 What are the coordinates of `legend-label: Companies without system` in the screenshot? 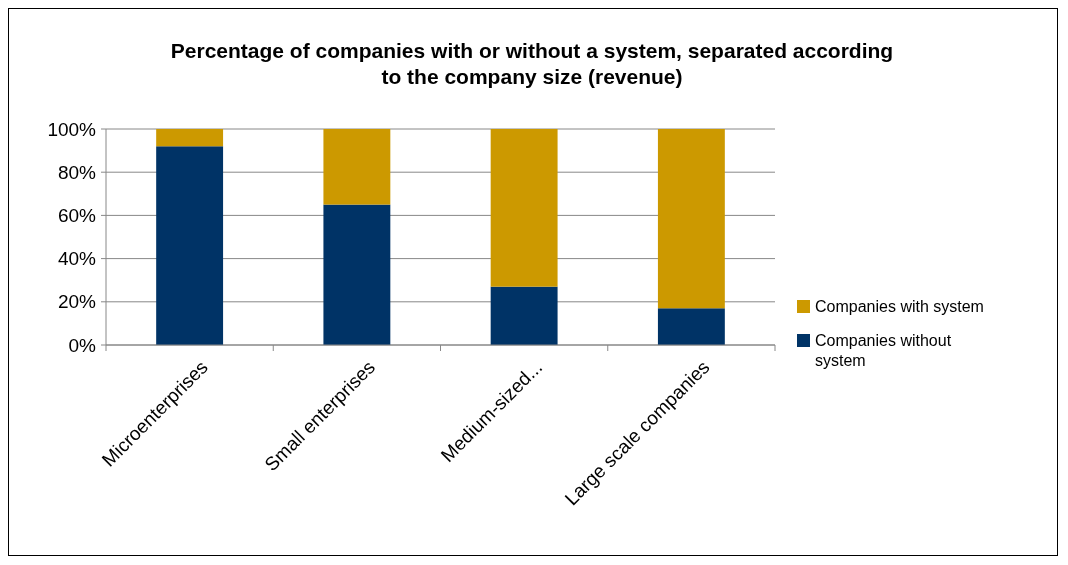 It's located at (883, 350).